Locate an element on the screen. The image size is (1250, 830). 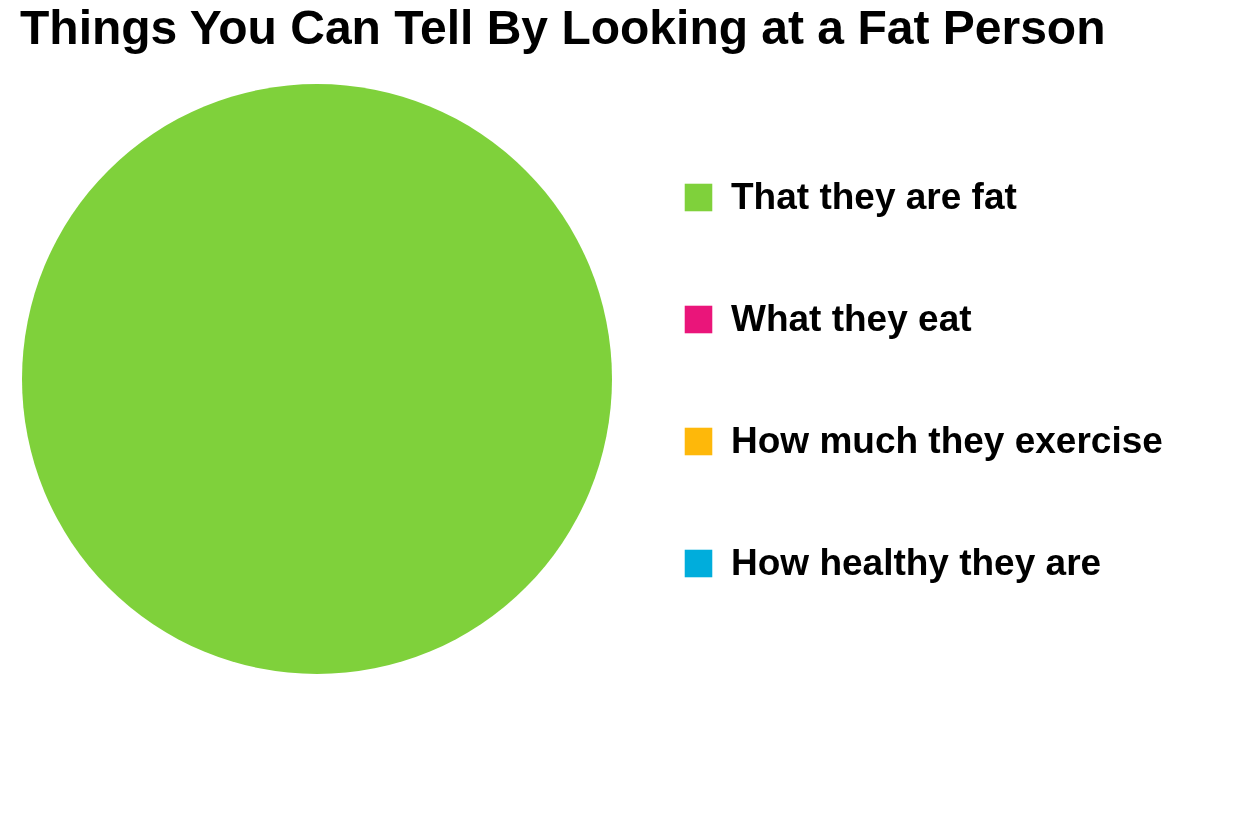
legend-label: How healthy they are is located at coordinates (916, 562).